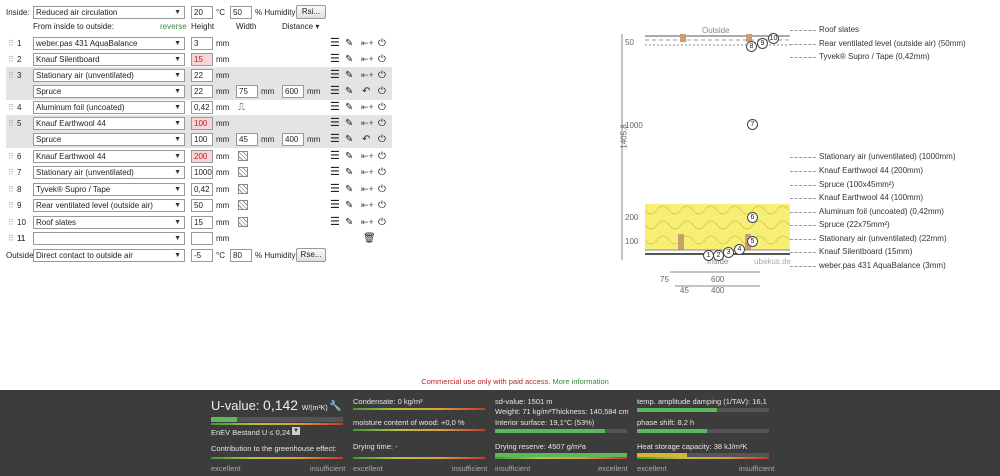  What do you see at coordinates (109, 43) in the screenshot?
I see `layer-material-select: weber.pas 431 AquaBalance ▼` at bounding box center [109, 43].